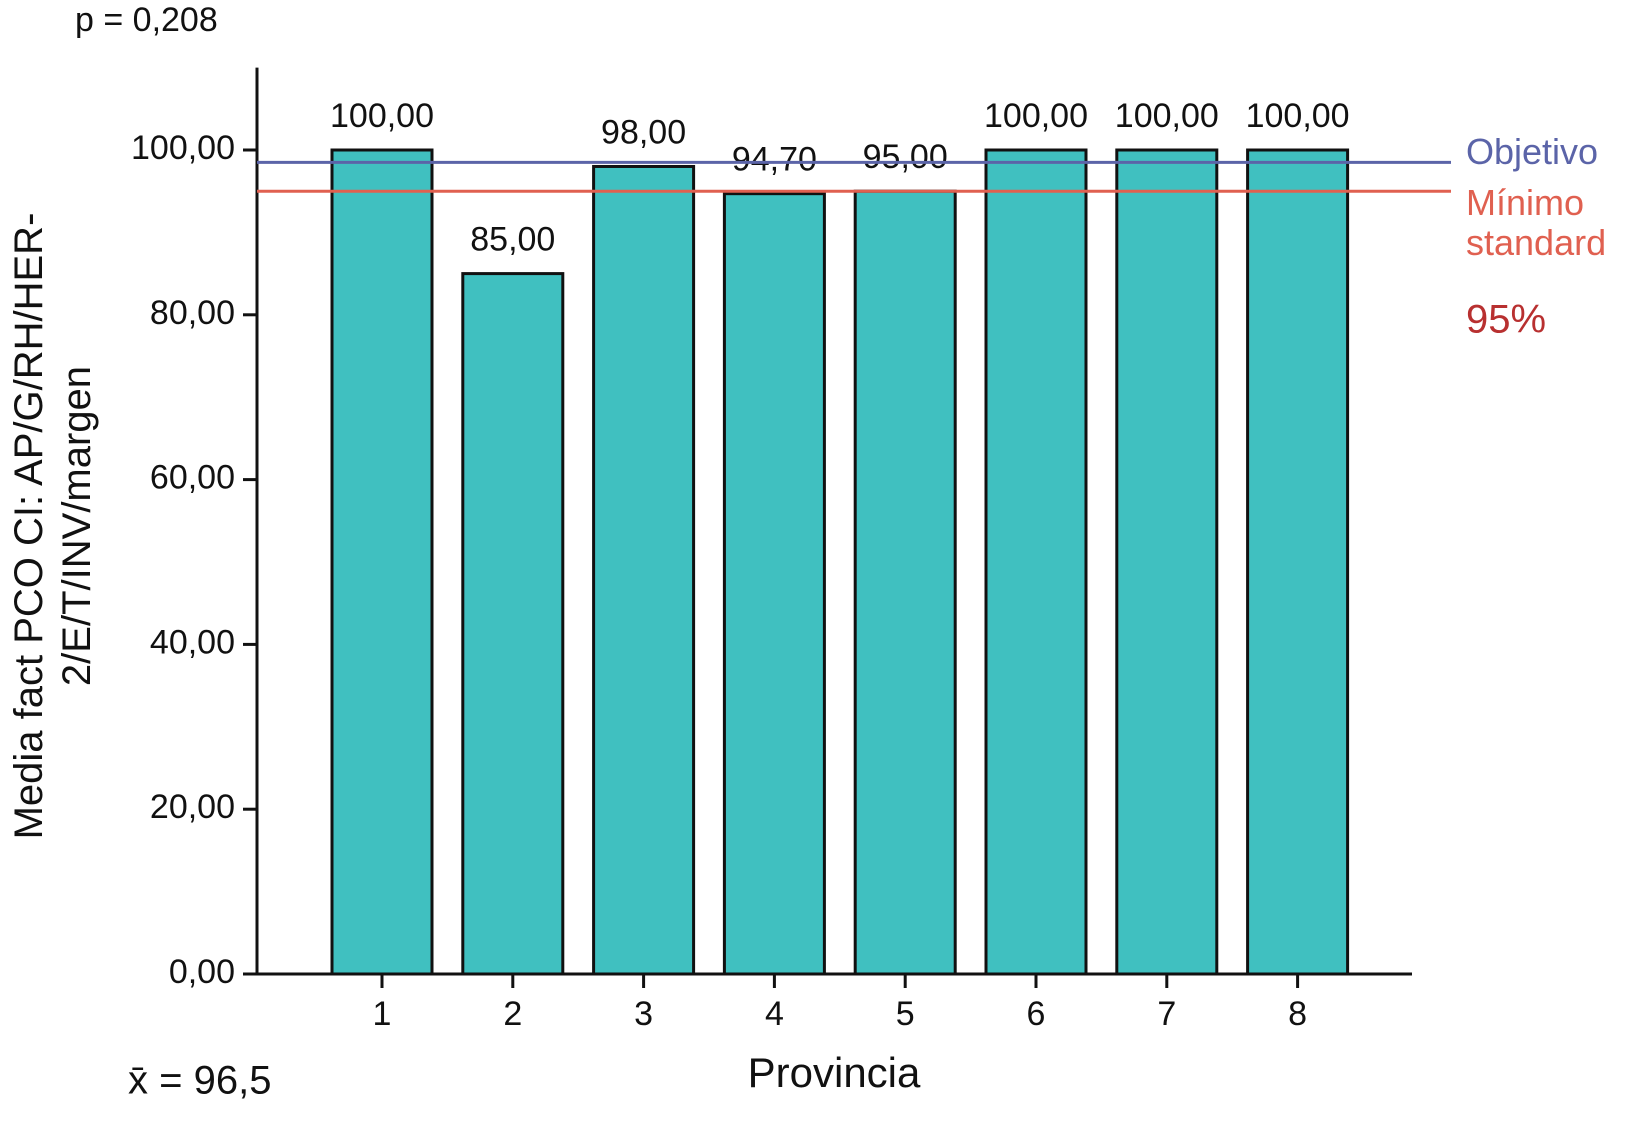 This screenshot has width=1628, height=1122. Describe the element at coordinates (192, 642) in the screenshot. I see `y-tick-label: 40,00` at that location.